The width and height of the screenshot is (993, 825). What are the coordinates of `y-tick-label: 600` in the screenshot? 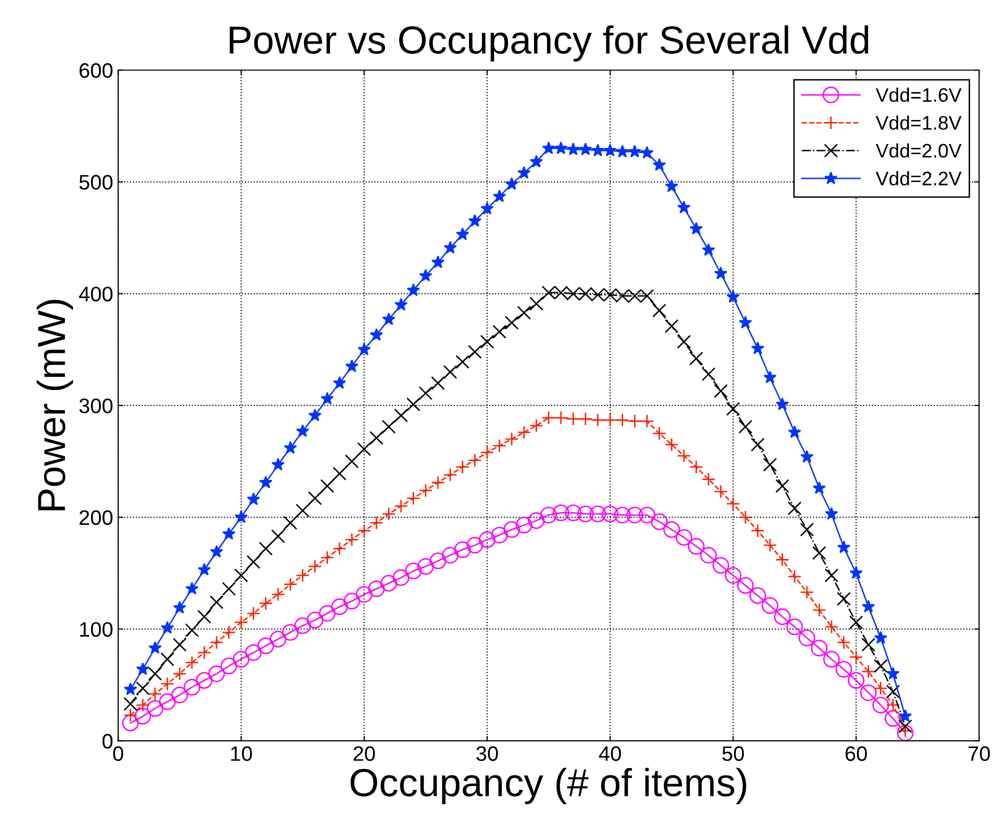 It's located at (96, 70).